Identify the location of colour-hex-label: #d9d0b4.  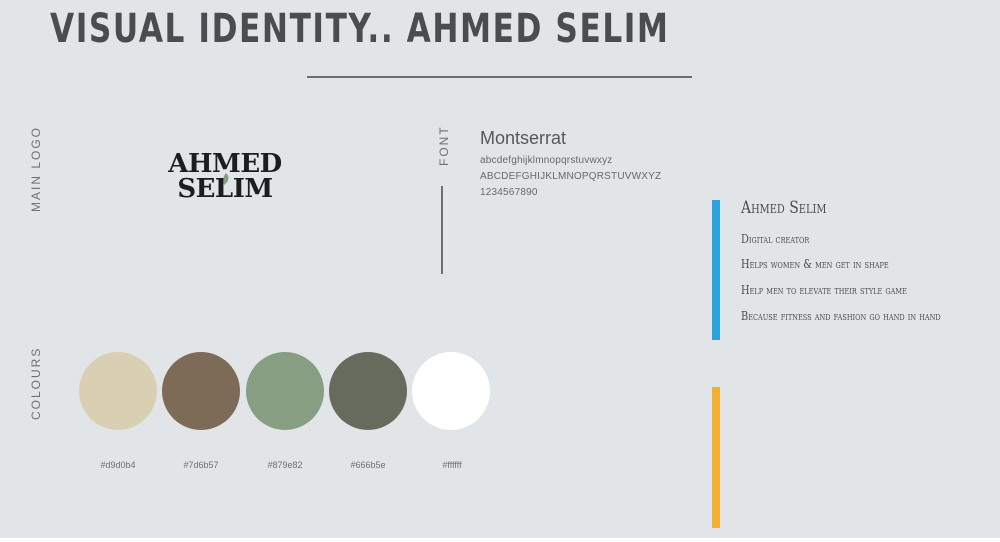
(118, 465).